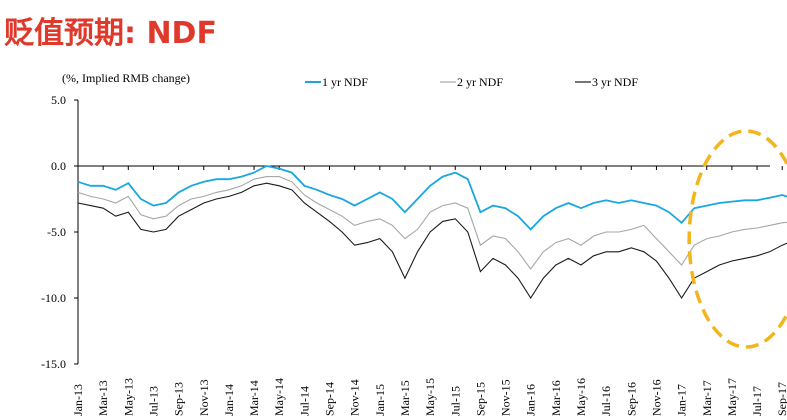 The height and width of the screenshot is (420, 787). I want to click on y-axis-label: (%, Implied RMB change), so click(126, 78).